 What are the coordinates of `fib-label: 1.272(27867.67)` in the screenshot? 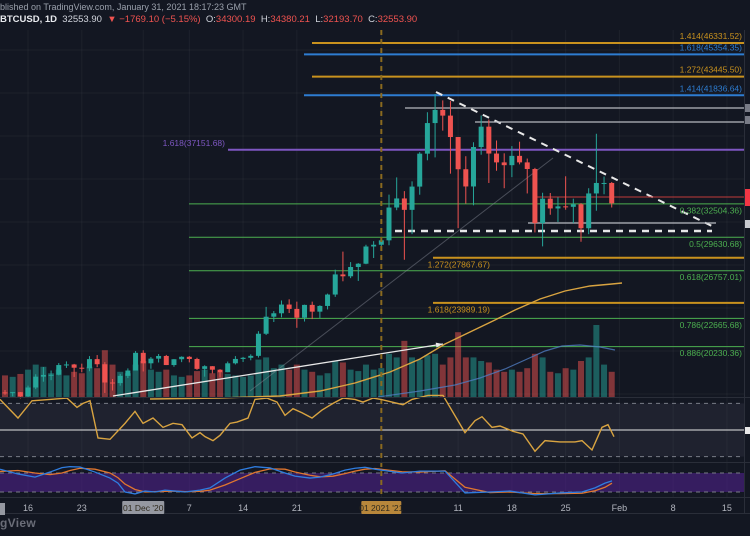 It's located at (459, 264).